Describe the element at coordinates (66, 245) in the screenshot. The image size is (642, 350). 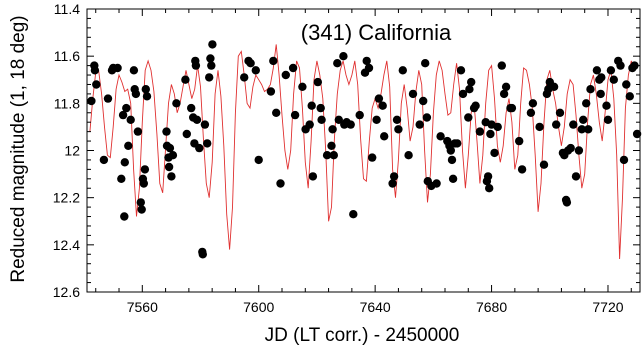
I see `y-tick-label: 12.4` at that location.